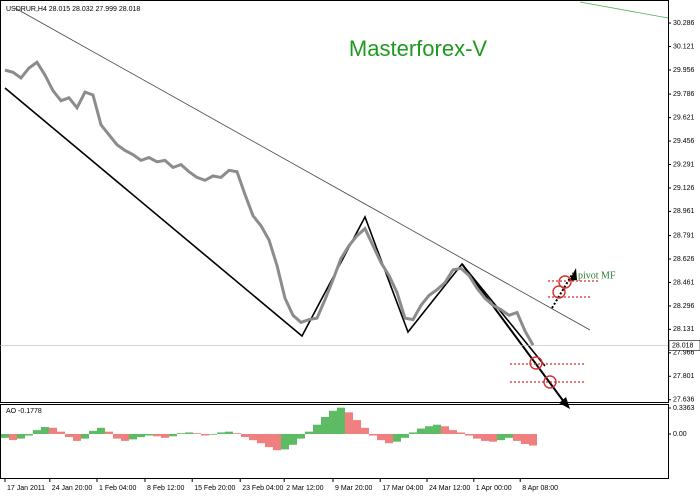 The height and width of the screenshot is (501, 700). What do you see at coordinates (683, 345) in the screenshot?
I see `last-price-label: 28.018` at bounding box center [683, 345].